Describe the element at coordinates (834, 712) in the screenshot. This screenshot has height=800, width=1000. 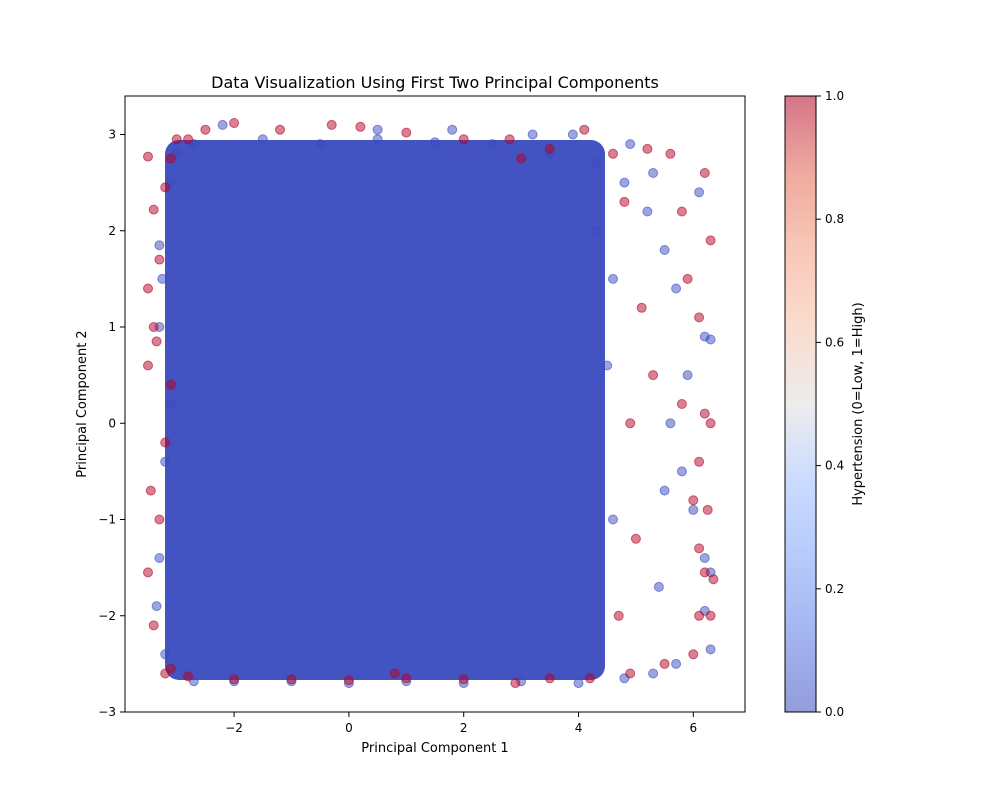
I see `colorbar-tick-label: 0.0` at that location.